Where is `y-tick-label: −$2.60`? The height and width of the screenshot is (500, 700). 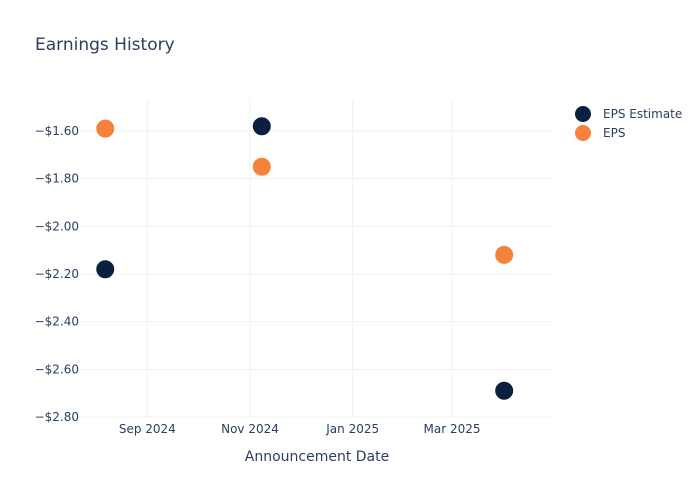 y-tick-label: −$2.60 is located at coordinates (57, 369).